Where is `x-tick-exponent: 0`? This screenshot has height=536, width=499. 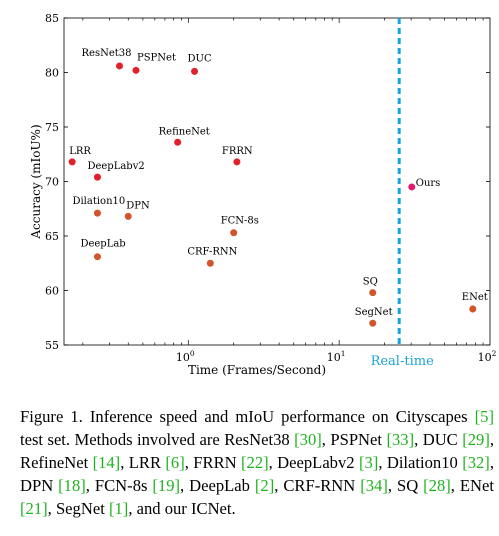 x-tick-exponent: 0 is located at coordinates (192, 353).